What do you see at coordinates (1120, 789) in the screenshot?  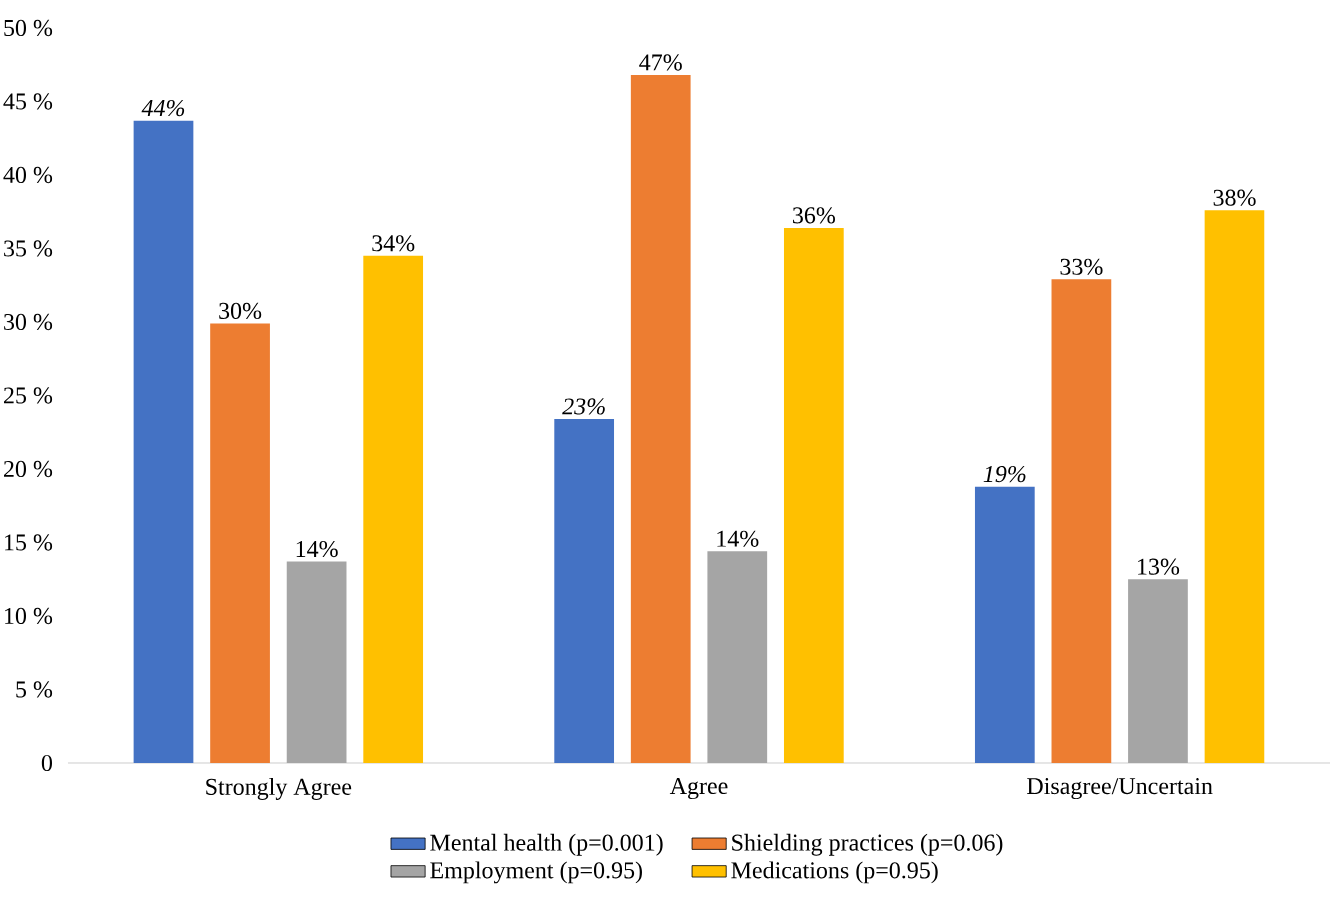 I see `x-tick-label: Disagree/Uncertain` at bounding box center [1120, 789].